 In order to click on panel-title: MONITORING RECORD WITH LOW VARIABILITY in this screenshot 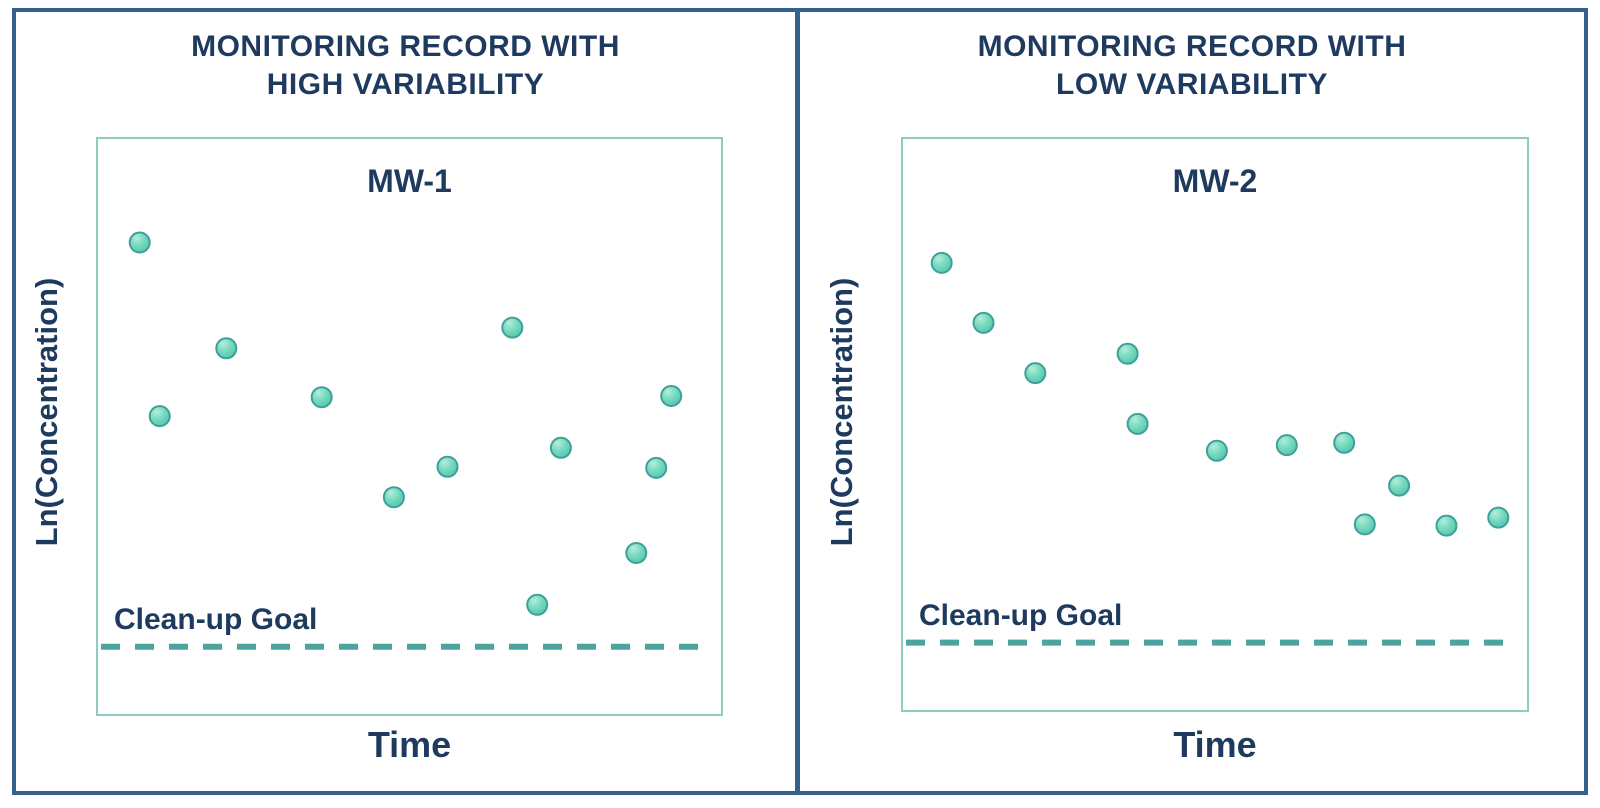, I will do `click(1192, 66)`.